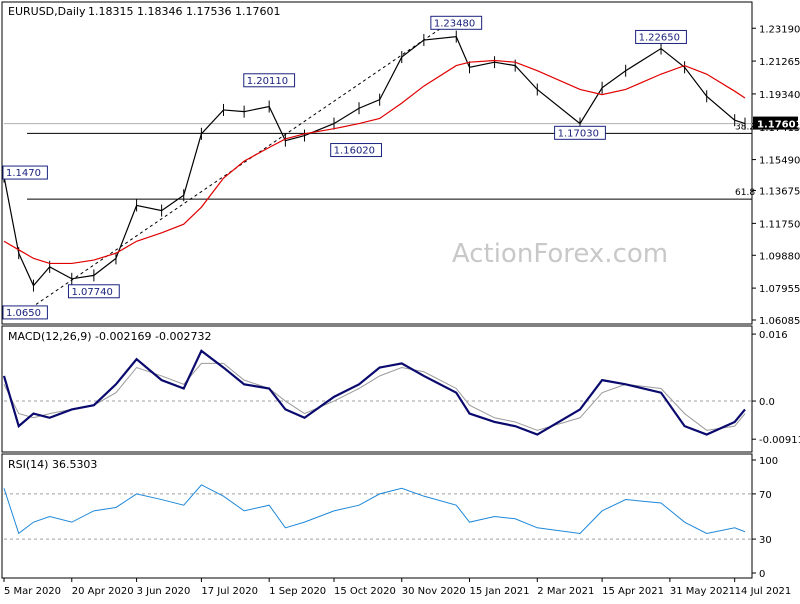 The width and height of the screenshot is (800, 604). I want to click on x-tick-label: 31 May 2021, so click(702, 591).